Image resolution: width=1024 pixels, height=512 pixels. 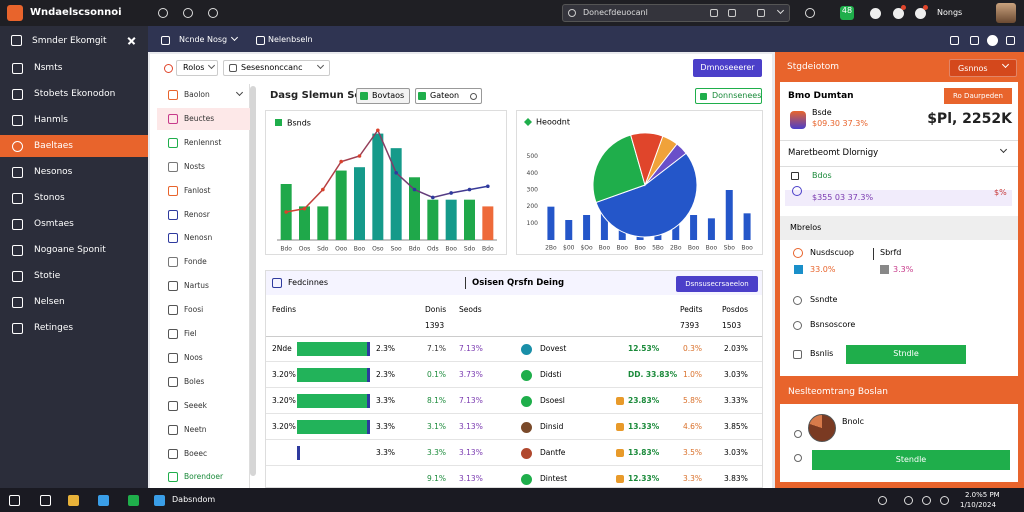 What do you see at coordinates (717, 284) in the screenshot?
I see `table-button: Dsnsusecrsaeelon` at bounding box center [717, 284].